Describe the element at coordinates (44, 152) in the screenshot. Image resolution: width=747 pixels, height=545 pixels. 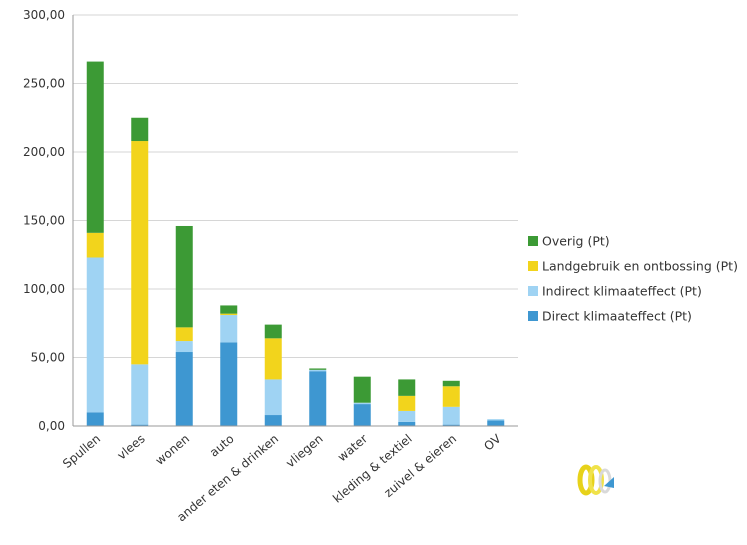
I see `y-tick-label: 200,00` at that location.